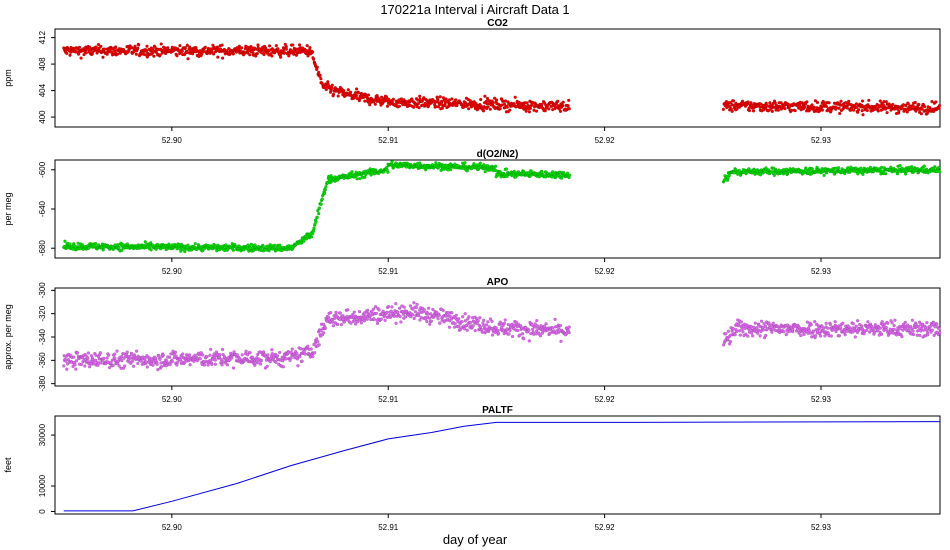  Describe the element at coordinates (42, 169) in the screenshot. I see `chart-1-ytick-label-2: -600` at that location.